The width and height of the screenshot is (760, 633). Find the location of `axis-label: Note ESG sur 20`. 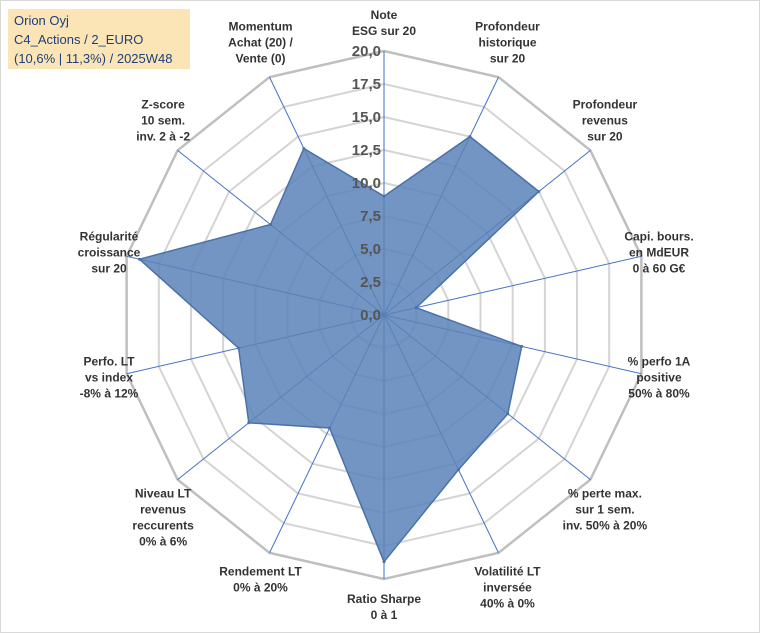

axis-label: Note ESG sur 20 is located at coordinates (384, 23).